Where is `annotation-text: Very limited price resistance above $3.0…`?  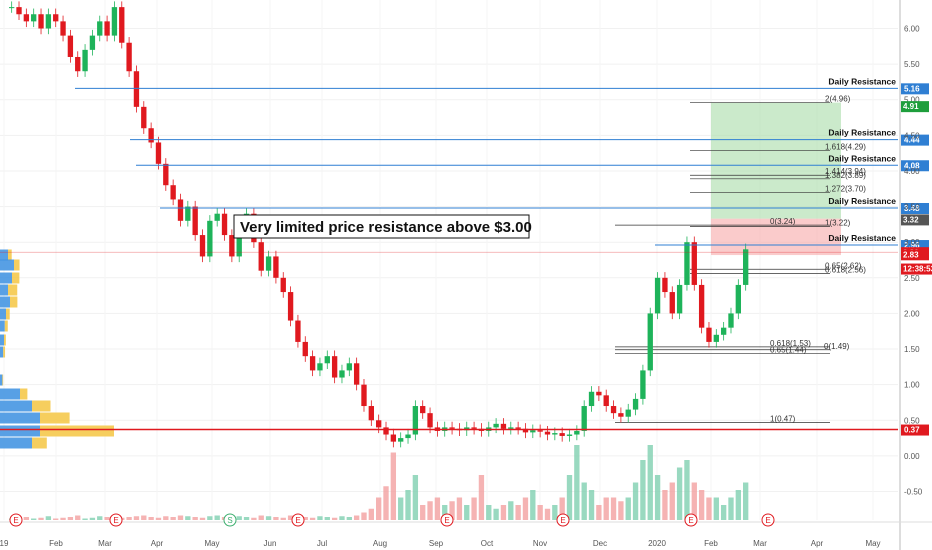
annotation-text: Very limited price resistance above $3.0… is located at coordinates (386, 227).